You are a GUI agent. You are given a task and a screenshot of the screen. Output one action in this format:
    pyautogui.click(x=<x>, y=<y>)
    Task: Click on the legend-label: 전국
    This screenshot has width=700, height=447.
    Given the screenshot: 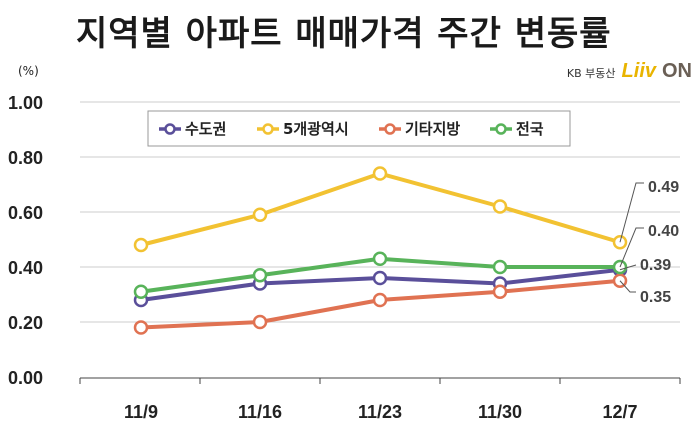 What is the action you would take?
    pyautogui.click(x=530, y=129)
    